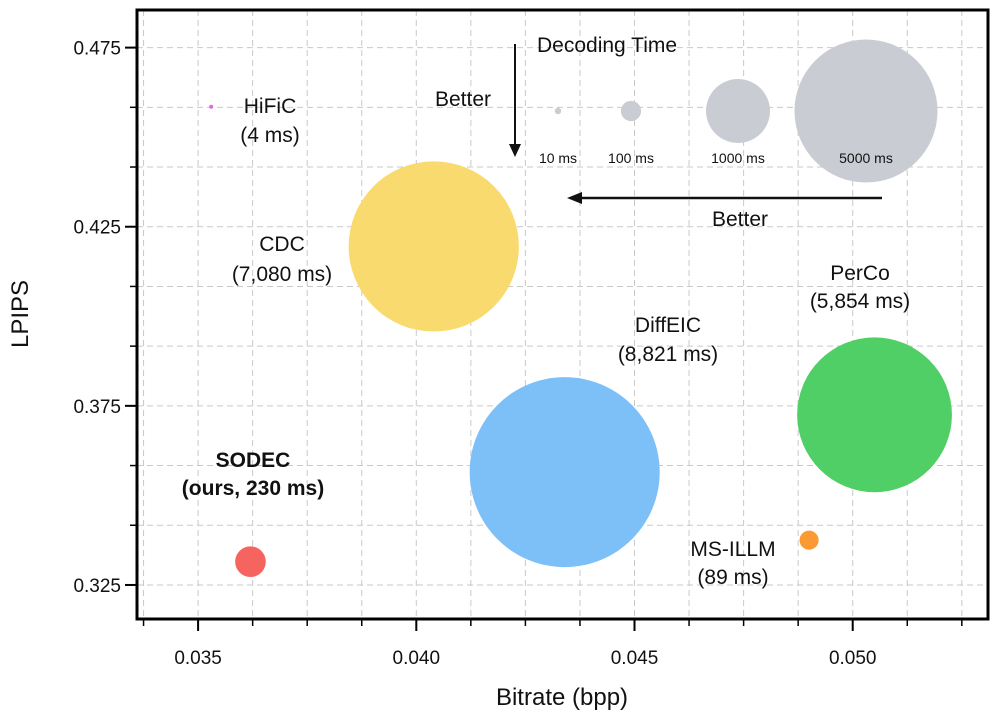  I want to click on label-ms-illm-time: (89 ms), so click(732, 577).